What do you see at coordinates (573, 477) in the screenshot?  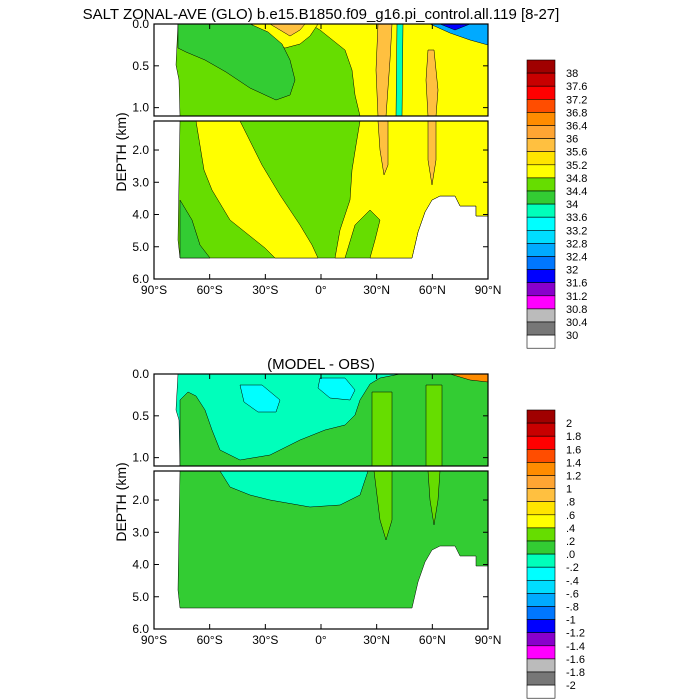 I see `colorbar-label: 1.2` at bounding box center [573, 477].